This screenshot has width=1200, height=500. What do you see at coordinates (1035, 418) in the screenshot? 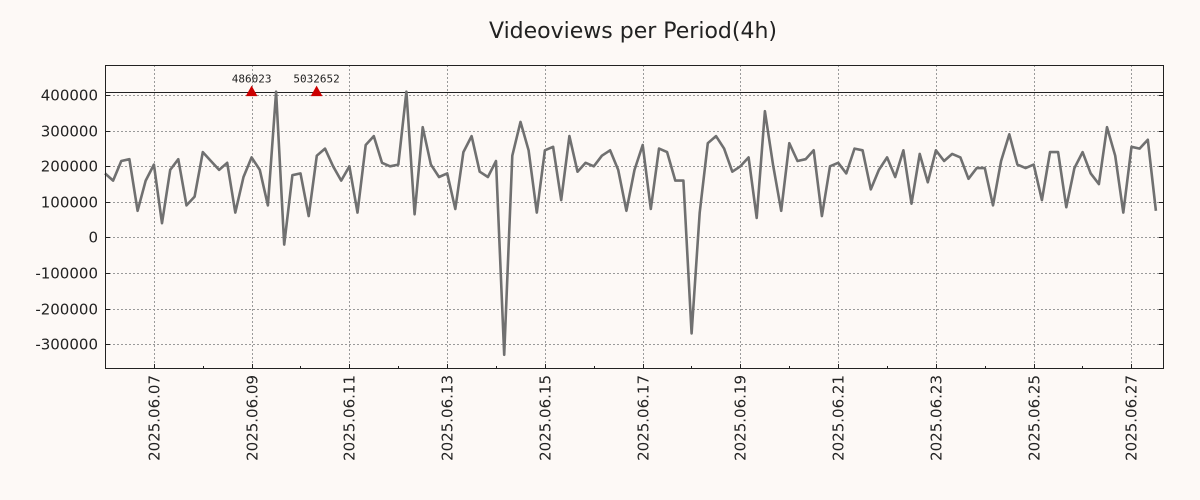
I see `x-tick-label: 2025.06.25` at bounding box center [1035, 418].